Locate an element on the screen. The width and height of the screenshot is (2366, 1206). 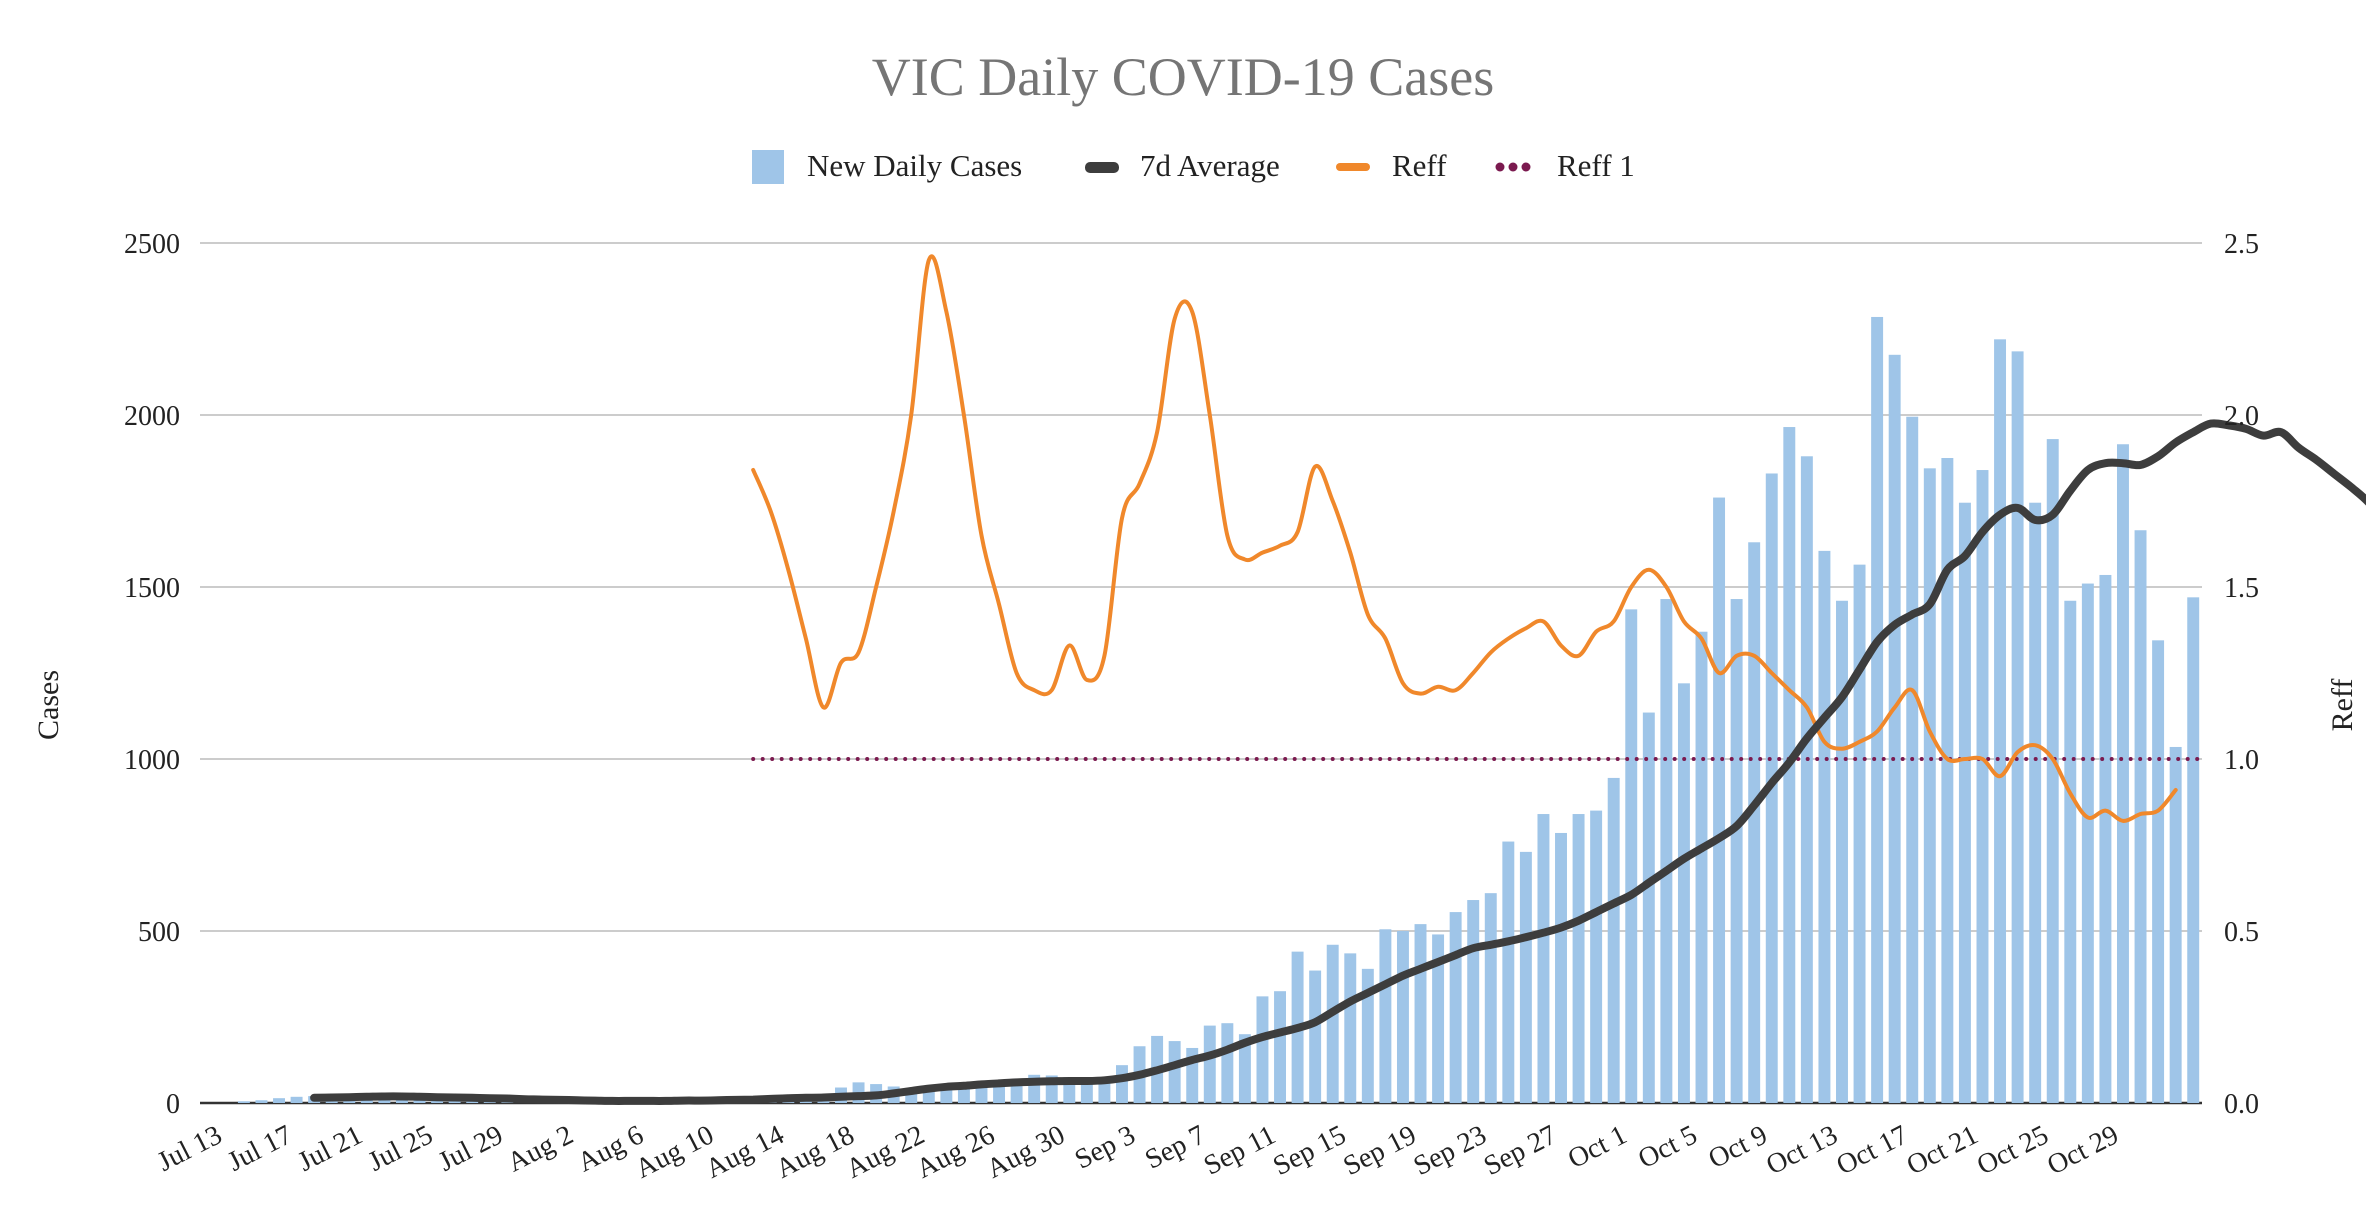
x-tick-label: Jul 13 is located at coordinates (190, 1148).